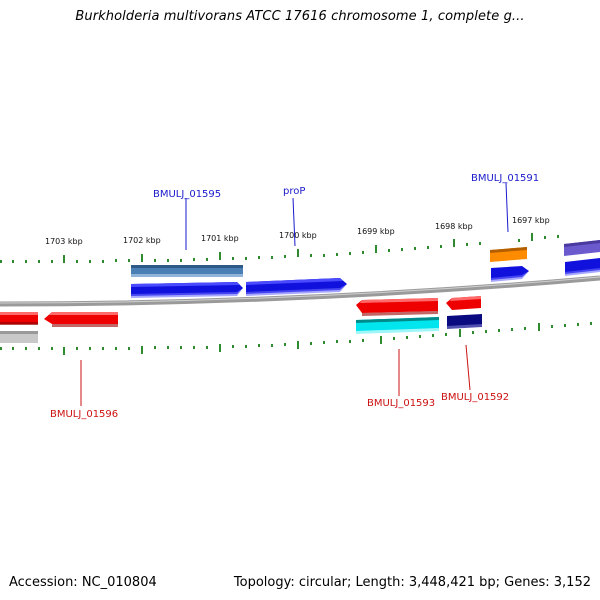 This screenshot has height=600, width=600. What do you see at coordinates (296, 338) in the screenshot?
I see `ruler-bottom` at bounding box center [296, 338].